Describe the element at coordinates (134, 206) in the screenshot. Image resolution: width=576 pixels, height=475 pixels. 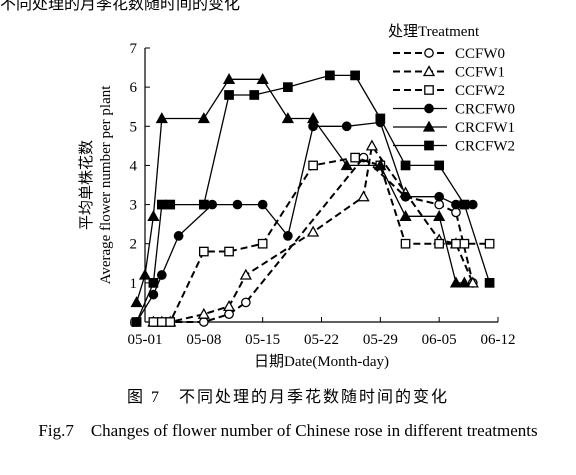
I see `y-tick-label: 3` at that location.